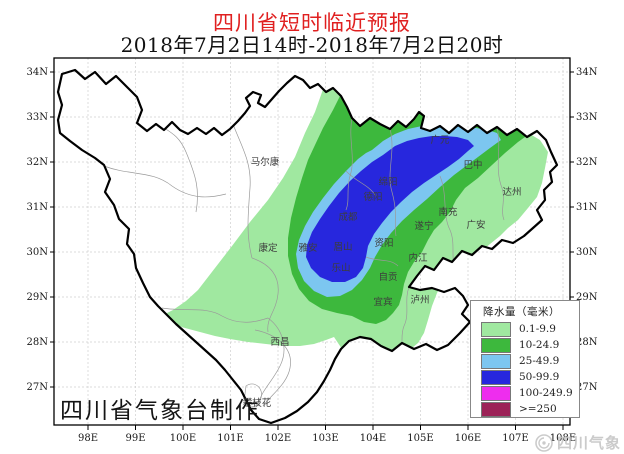 This screenshot has width=624, height=454. Describe the element at coordinates (38, 207) in the screenshot. I see `lat-label-left: 31N` at that location.